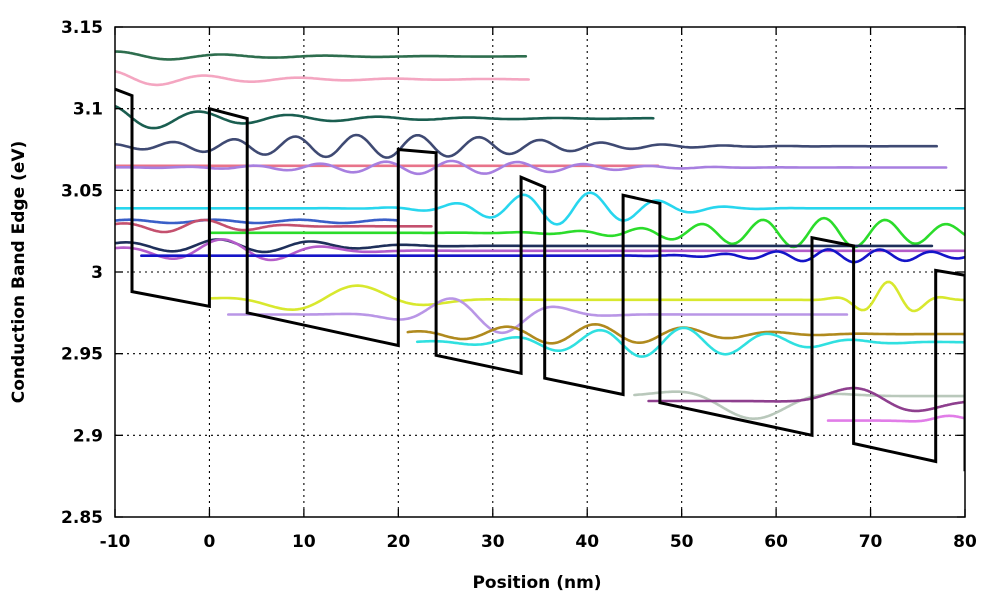 This screenshot has height=600, width=1000. What do you see at coordinates (82, 273) in the screenshot?
I see `y-tick-labels: 2.85 2.9 2.95 3 3.05 3.1 3.15` at bounding box center [82, 273].